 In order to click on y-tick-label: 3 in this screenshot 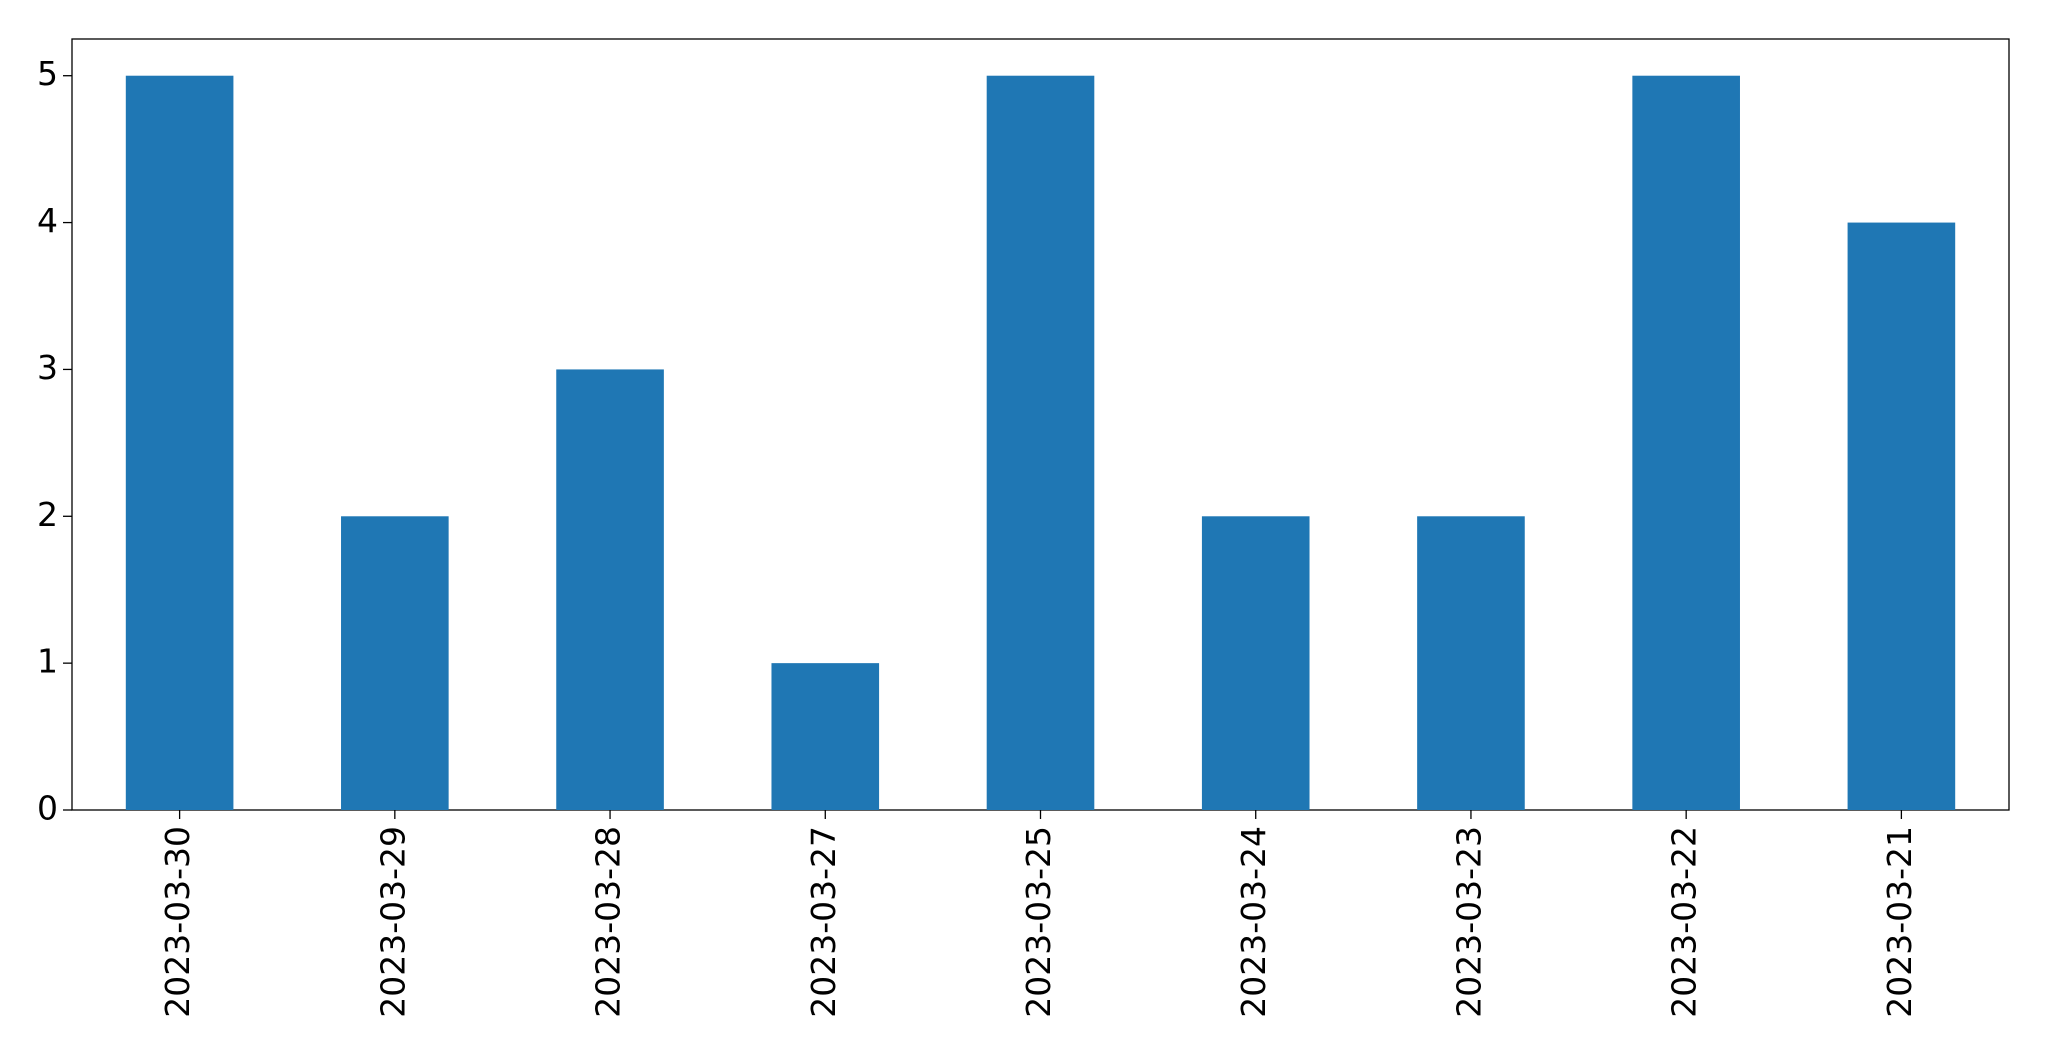, I will do `click(47, 367)`.